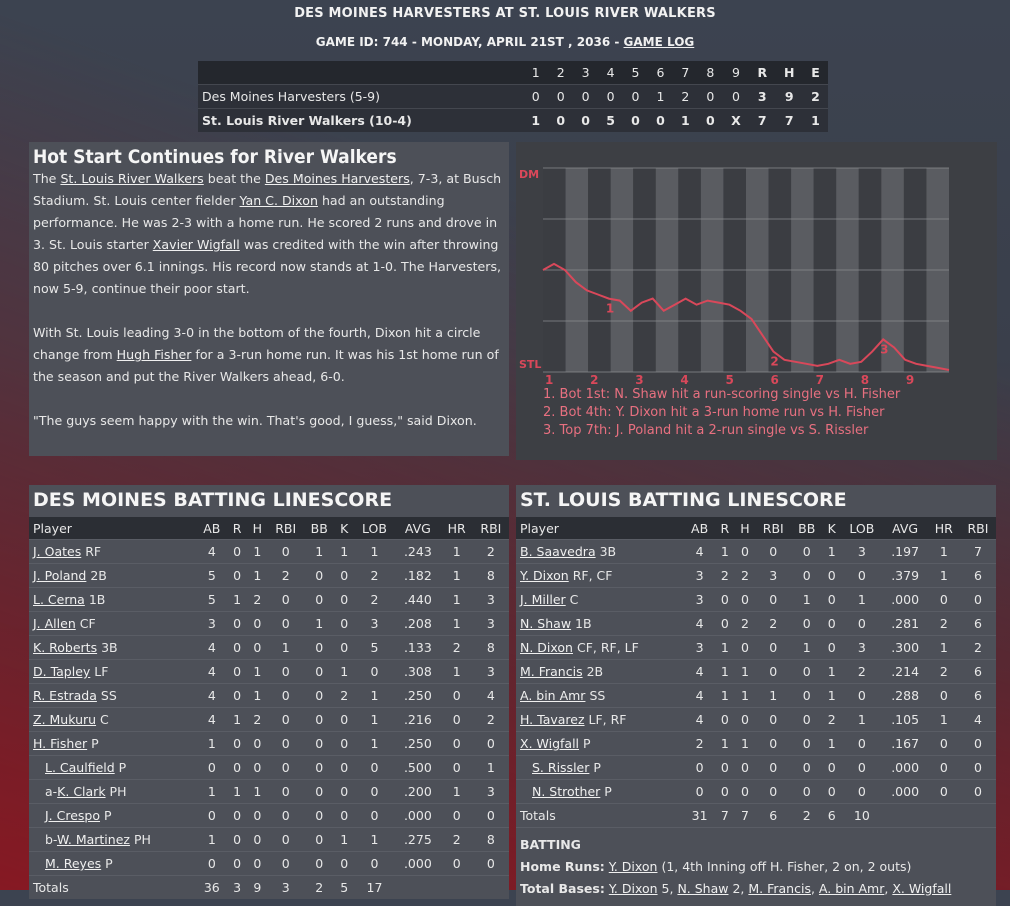 This screenshot has width=1010, height=906. What do you see at coordinates (544, 575) in the screenshot?
I see `player-link: Y. Dixon` at bounding box center [544, 575].